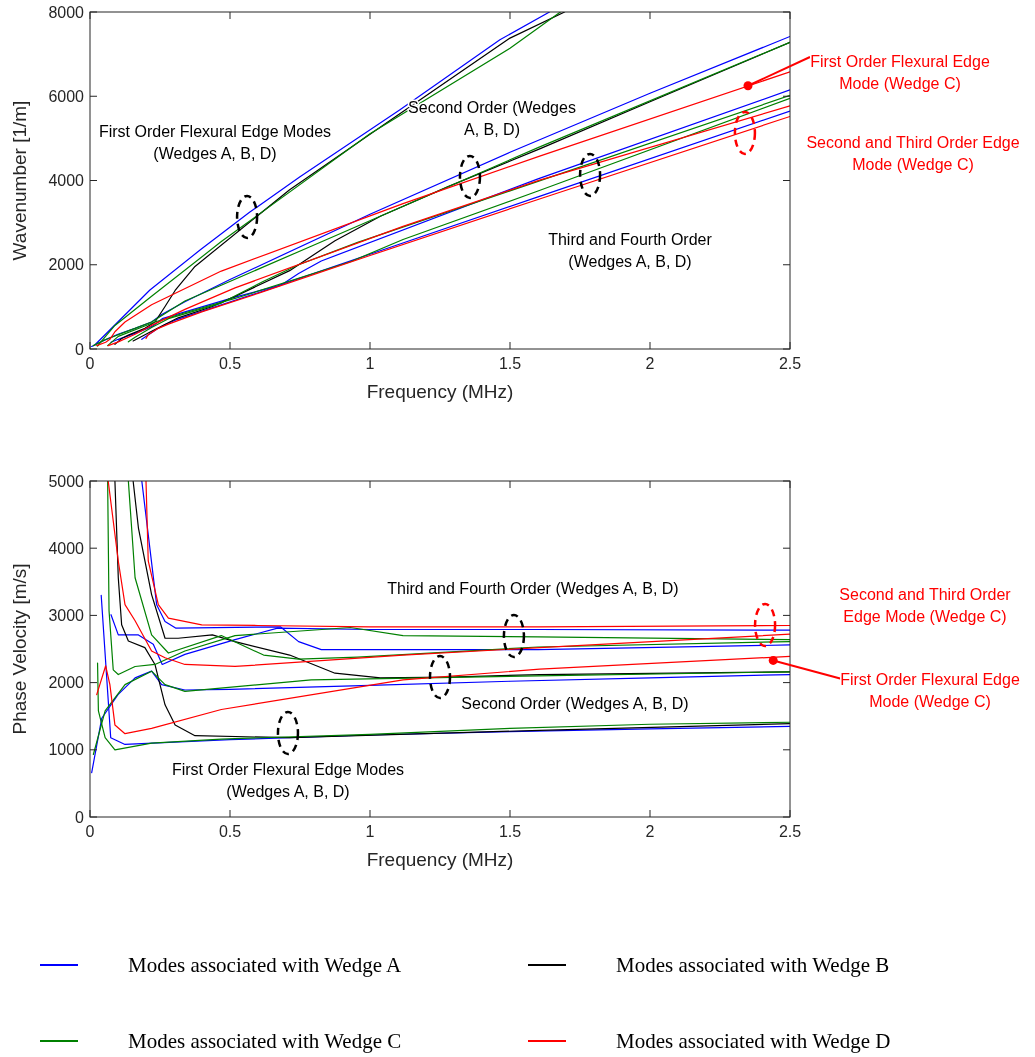  Describe the element at coordinates (265, 1041) in the screenshot. I see `legend-label: Modes associated with Wedge C` at that location.